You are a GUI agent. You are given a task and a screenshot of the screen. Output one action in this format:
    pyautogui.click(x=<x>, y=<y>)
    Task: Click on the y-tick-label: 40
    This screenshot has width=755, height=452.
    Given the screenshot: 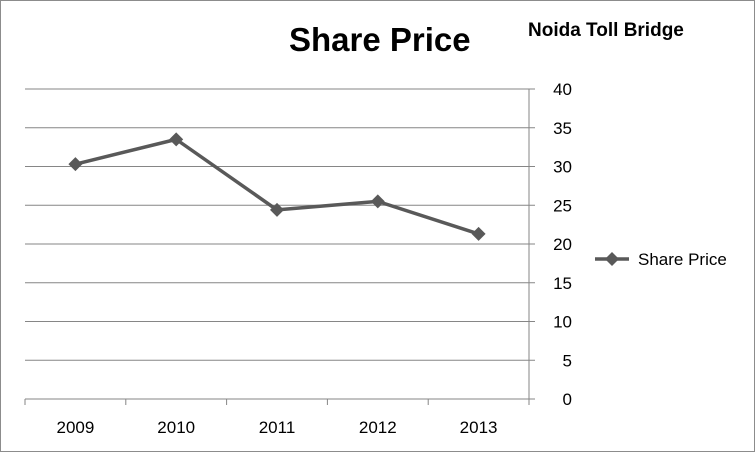 What is the action you would take?
    pyautogui.click(x=562, y=89)
    